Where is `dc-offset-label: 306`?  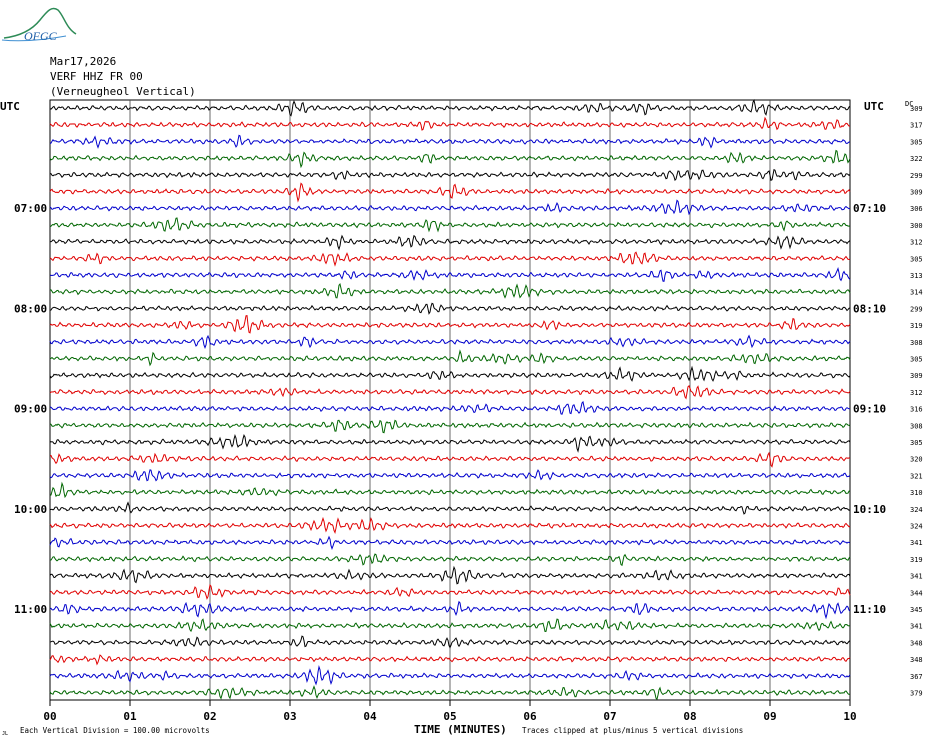 dc-offset-label: 306 is located at coordinates (916, 209).